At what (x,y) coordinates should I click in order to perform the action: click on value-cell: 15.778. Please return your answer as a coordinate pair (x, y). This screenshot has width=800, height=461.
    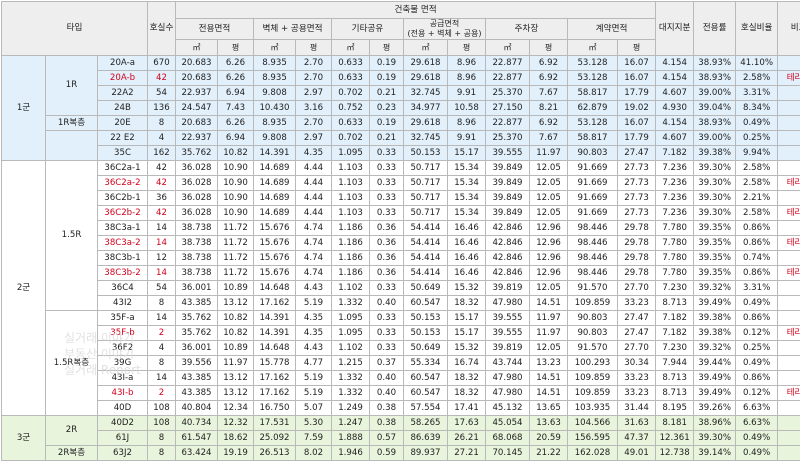
    Looking at the image, I should click on (275, 363).